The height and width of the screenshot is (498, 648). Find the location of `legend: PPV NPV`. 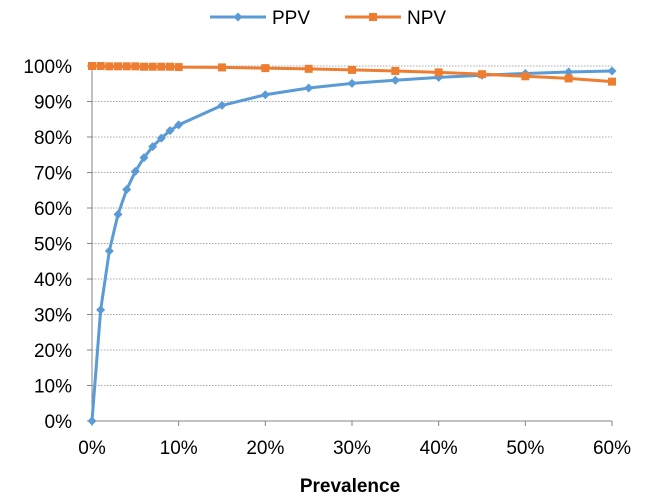

legend: PPV NPV is located at coordinates (328, 18).